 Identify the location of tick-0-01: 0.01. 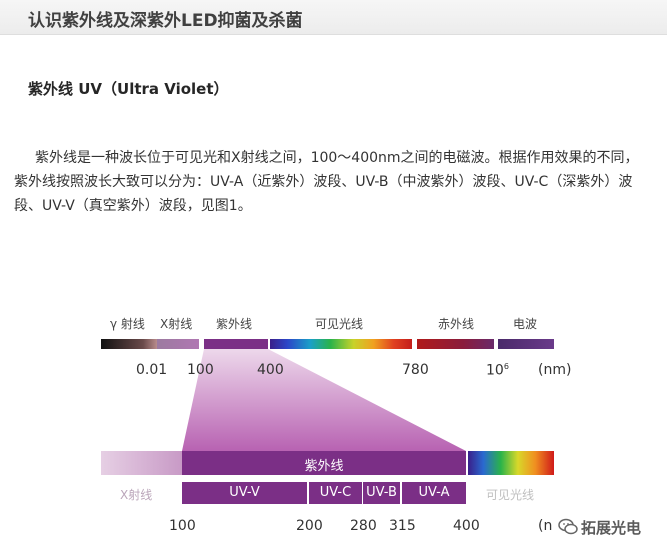
(152, 370).